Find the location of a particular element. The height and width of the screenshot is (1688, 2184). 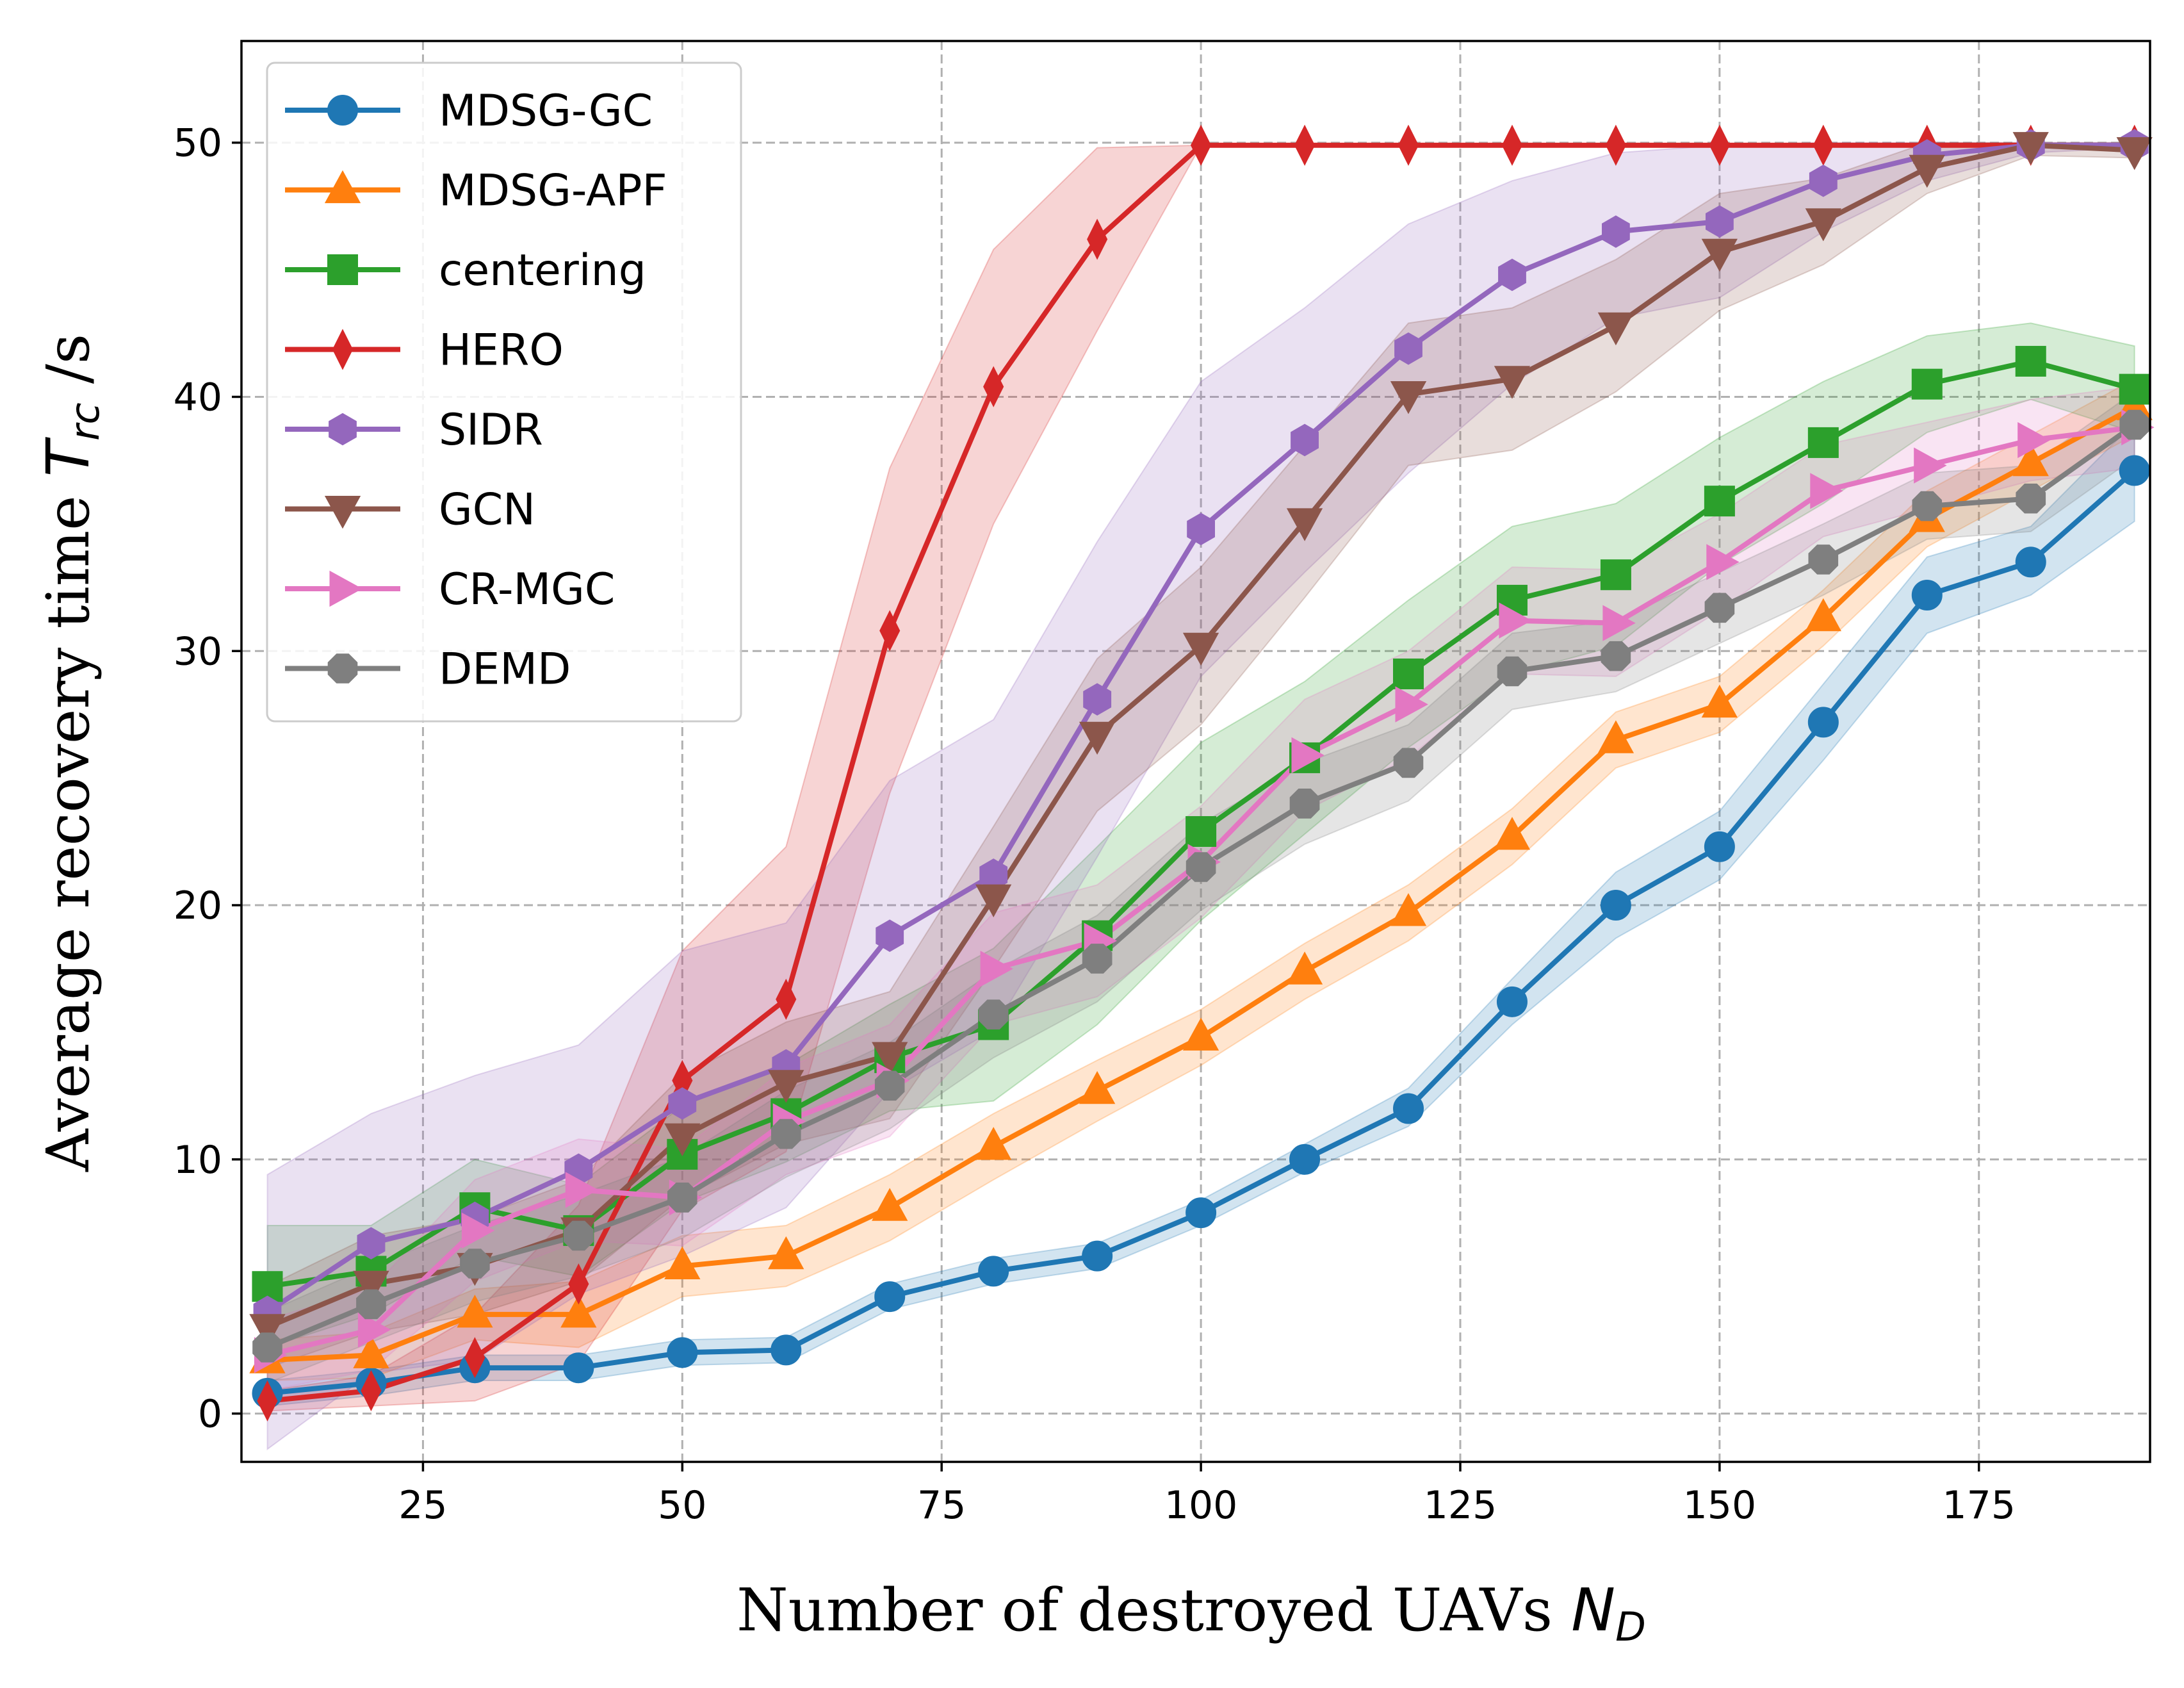

legend-marker-centering is located at coordinates (343, 269).